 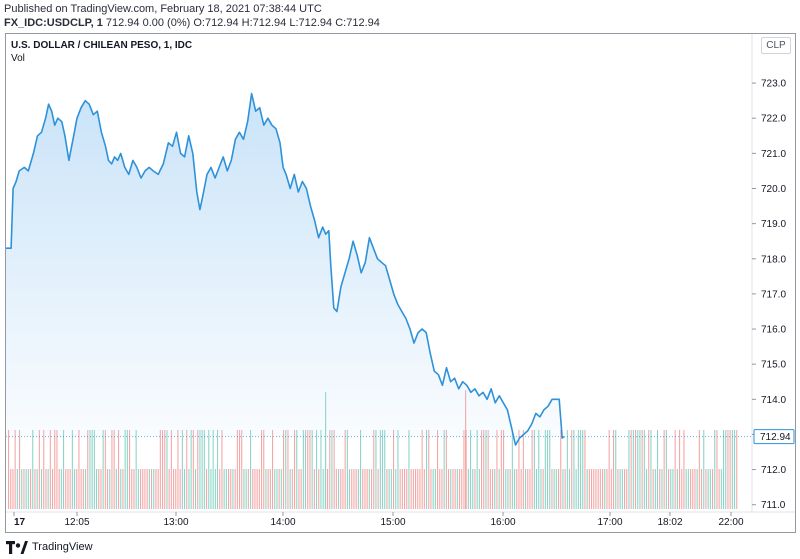 What do you see at coordinates (773, 400) in the screenshot?
I see `y-tick-label: 714.0` at bounding box center [773, 400].